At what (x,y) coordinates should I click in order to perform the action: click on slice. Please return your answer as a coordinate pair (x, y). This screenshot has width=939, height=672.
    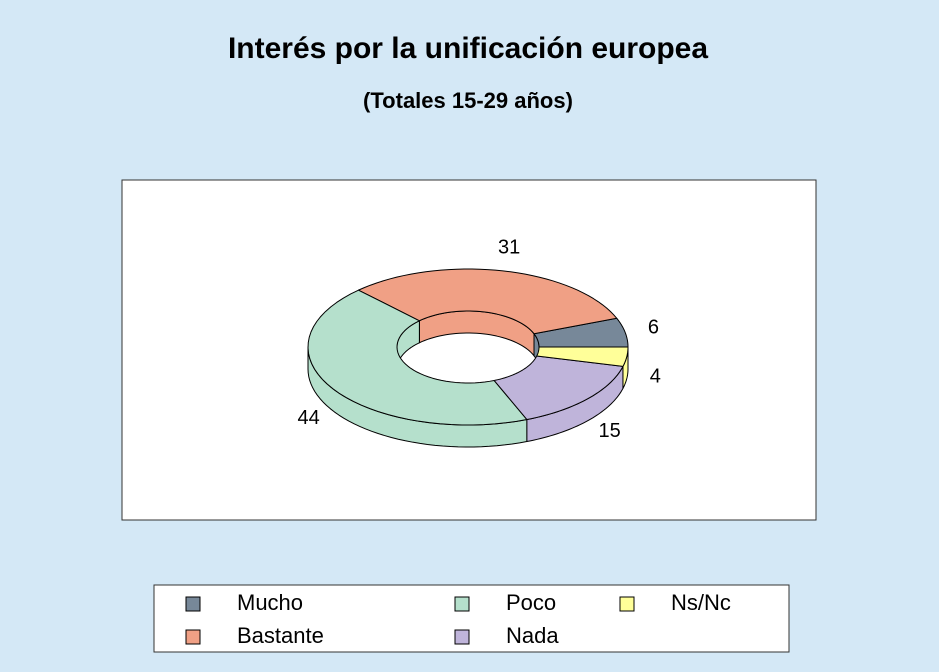
    Looking at the image, I should click on (582, 356).